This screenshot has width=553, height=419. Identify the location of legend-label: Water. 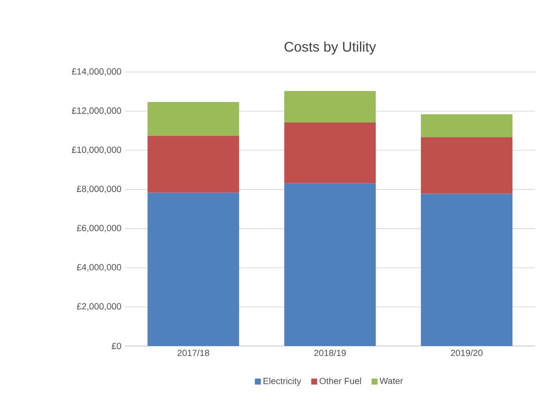
(391, 381).